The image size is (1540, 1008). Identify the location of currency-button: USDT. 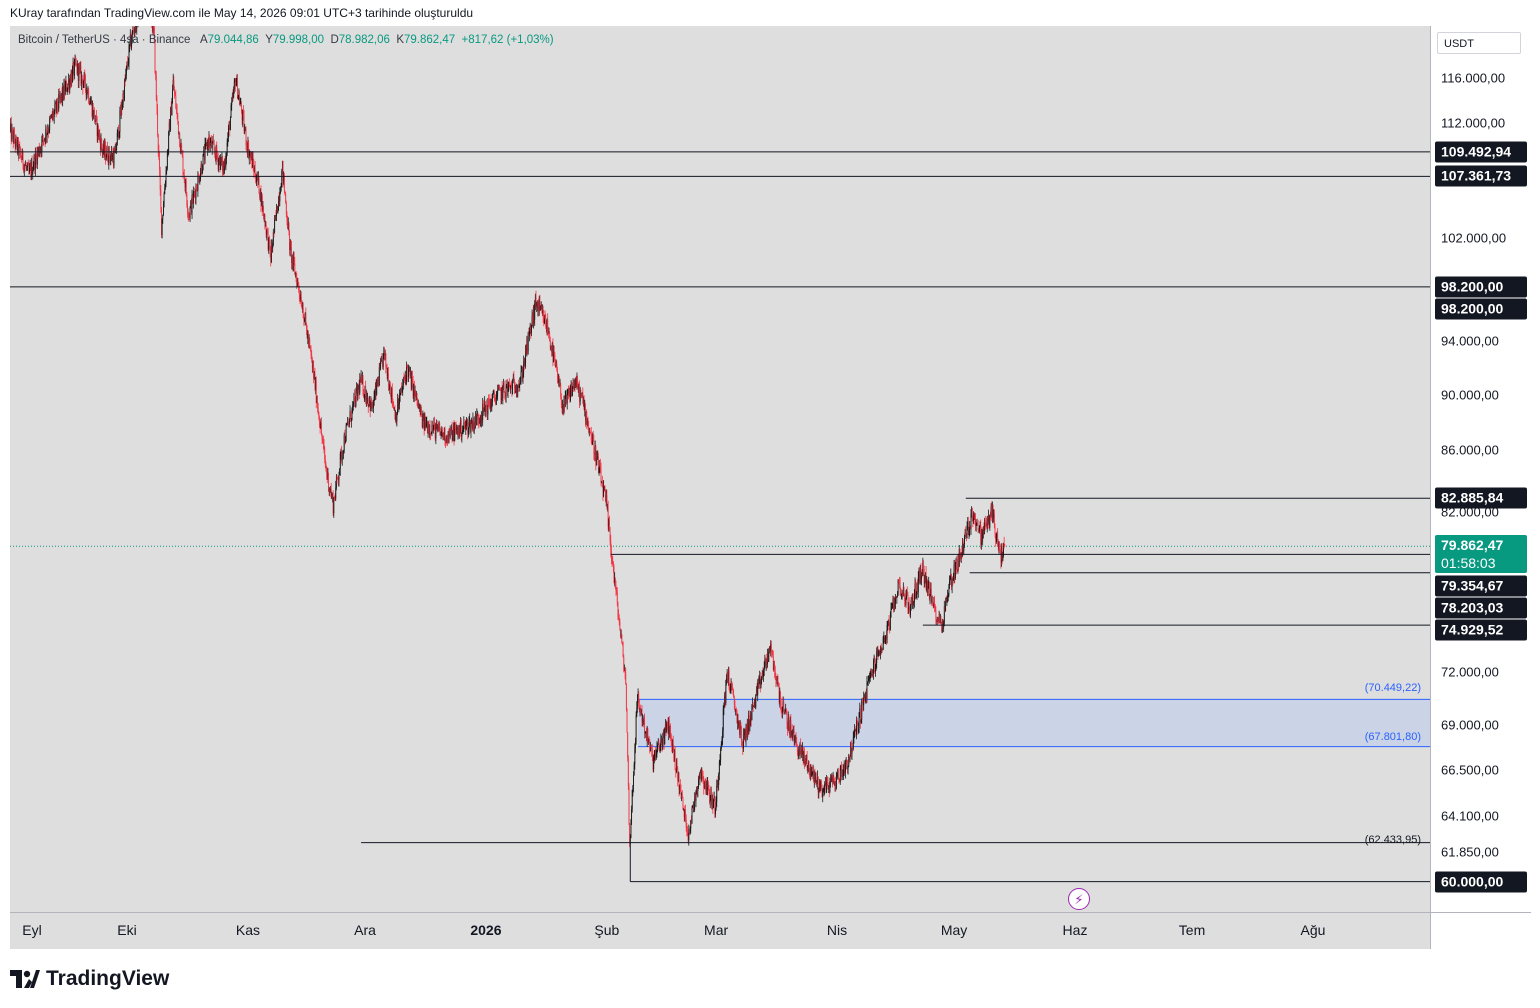
(1479, 43).